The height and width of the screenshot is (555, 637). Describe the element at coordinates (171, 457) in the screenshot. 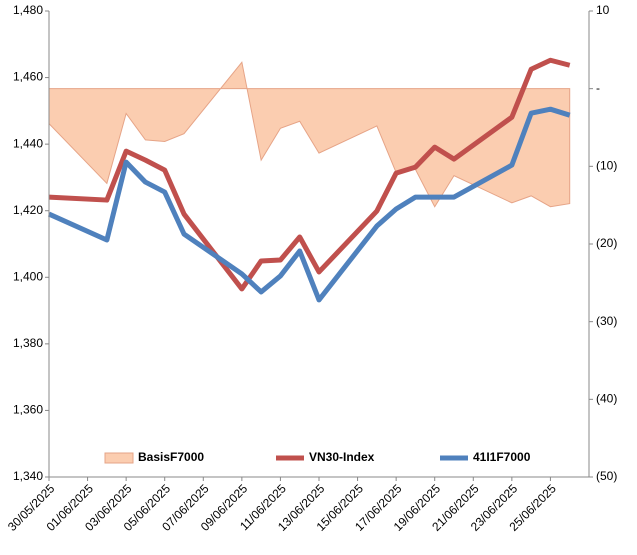

I see `legend-label: BasisF7000` at that location.